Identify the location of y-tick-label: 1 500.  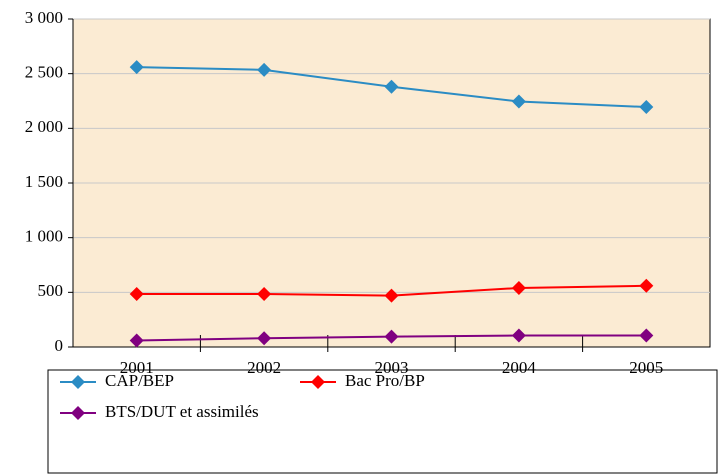
(44, 181).